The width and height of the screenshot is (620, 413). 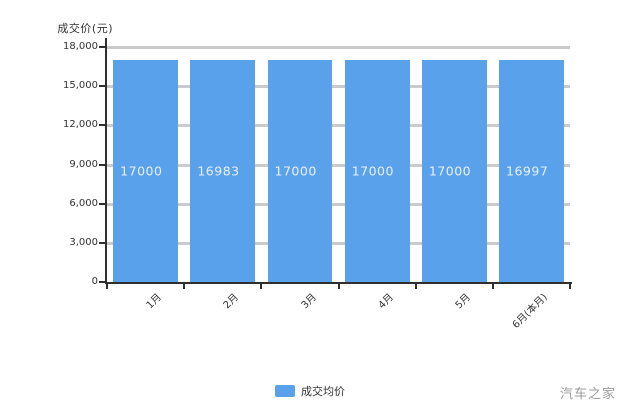 What do you see at coordinates (309, 301) in the screenshot?
I see `x-tick-label-3月: 3月` at bounding box center [309, 301].